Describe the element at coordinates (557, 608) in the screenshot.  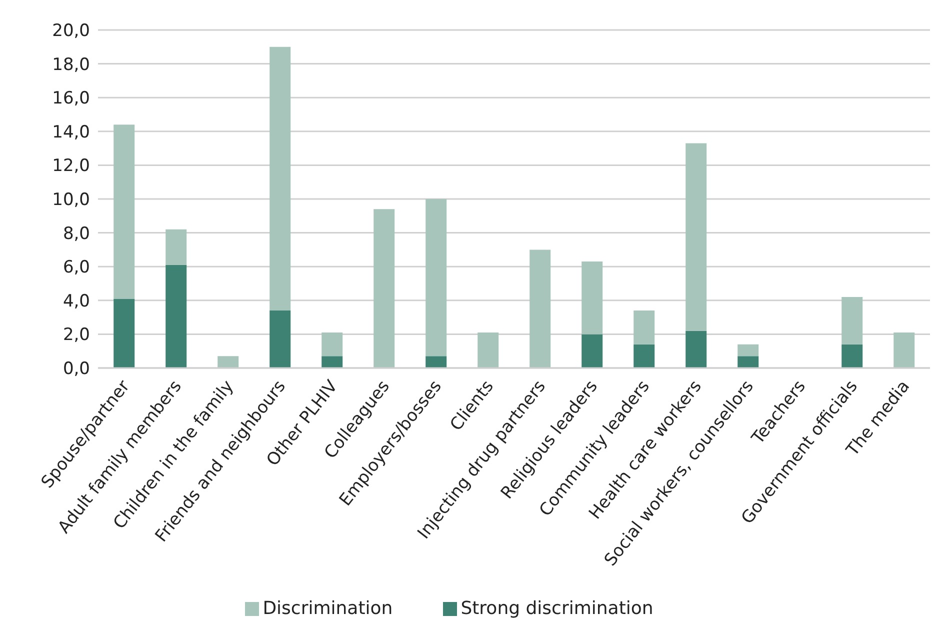
I see `legend-label: Strong discrimination` at that location.